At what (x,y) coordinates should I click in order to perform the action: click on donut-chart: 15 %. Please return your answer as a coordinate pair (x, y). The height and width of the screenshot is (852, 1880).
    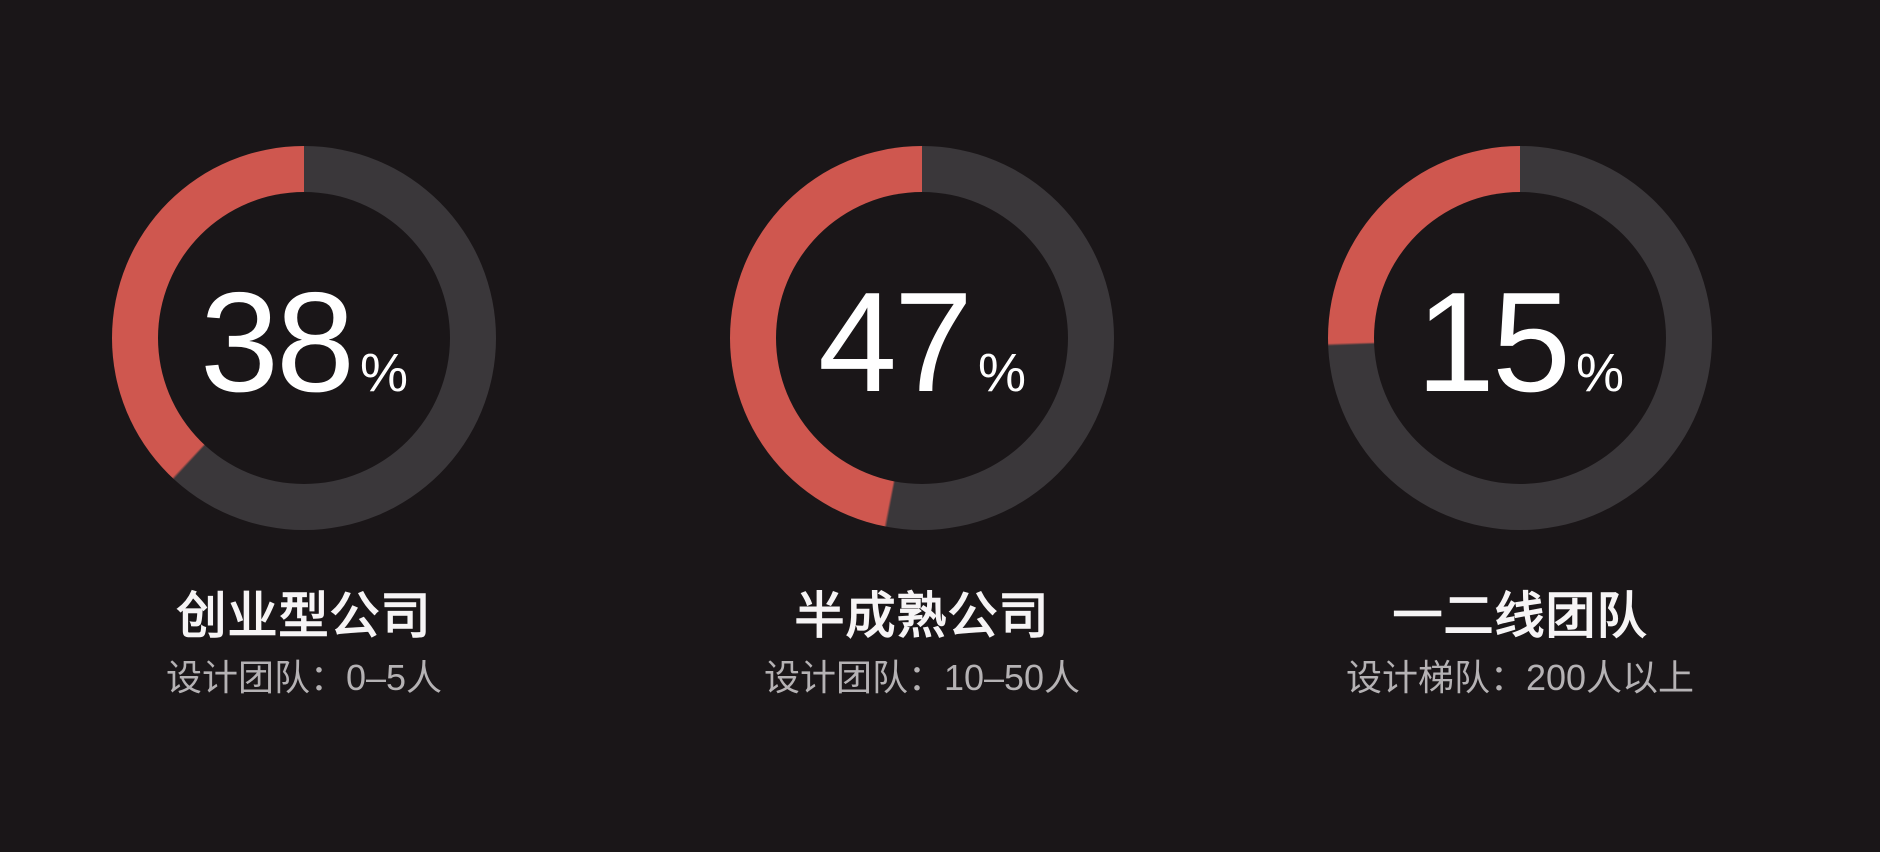
    Looking at the image, I should click on (1520, 338).